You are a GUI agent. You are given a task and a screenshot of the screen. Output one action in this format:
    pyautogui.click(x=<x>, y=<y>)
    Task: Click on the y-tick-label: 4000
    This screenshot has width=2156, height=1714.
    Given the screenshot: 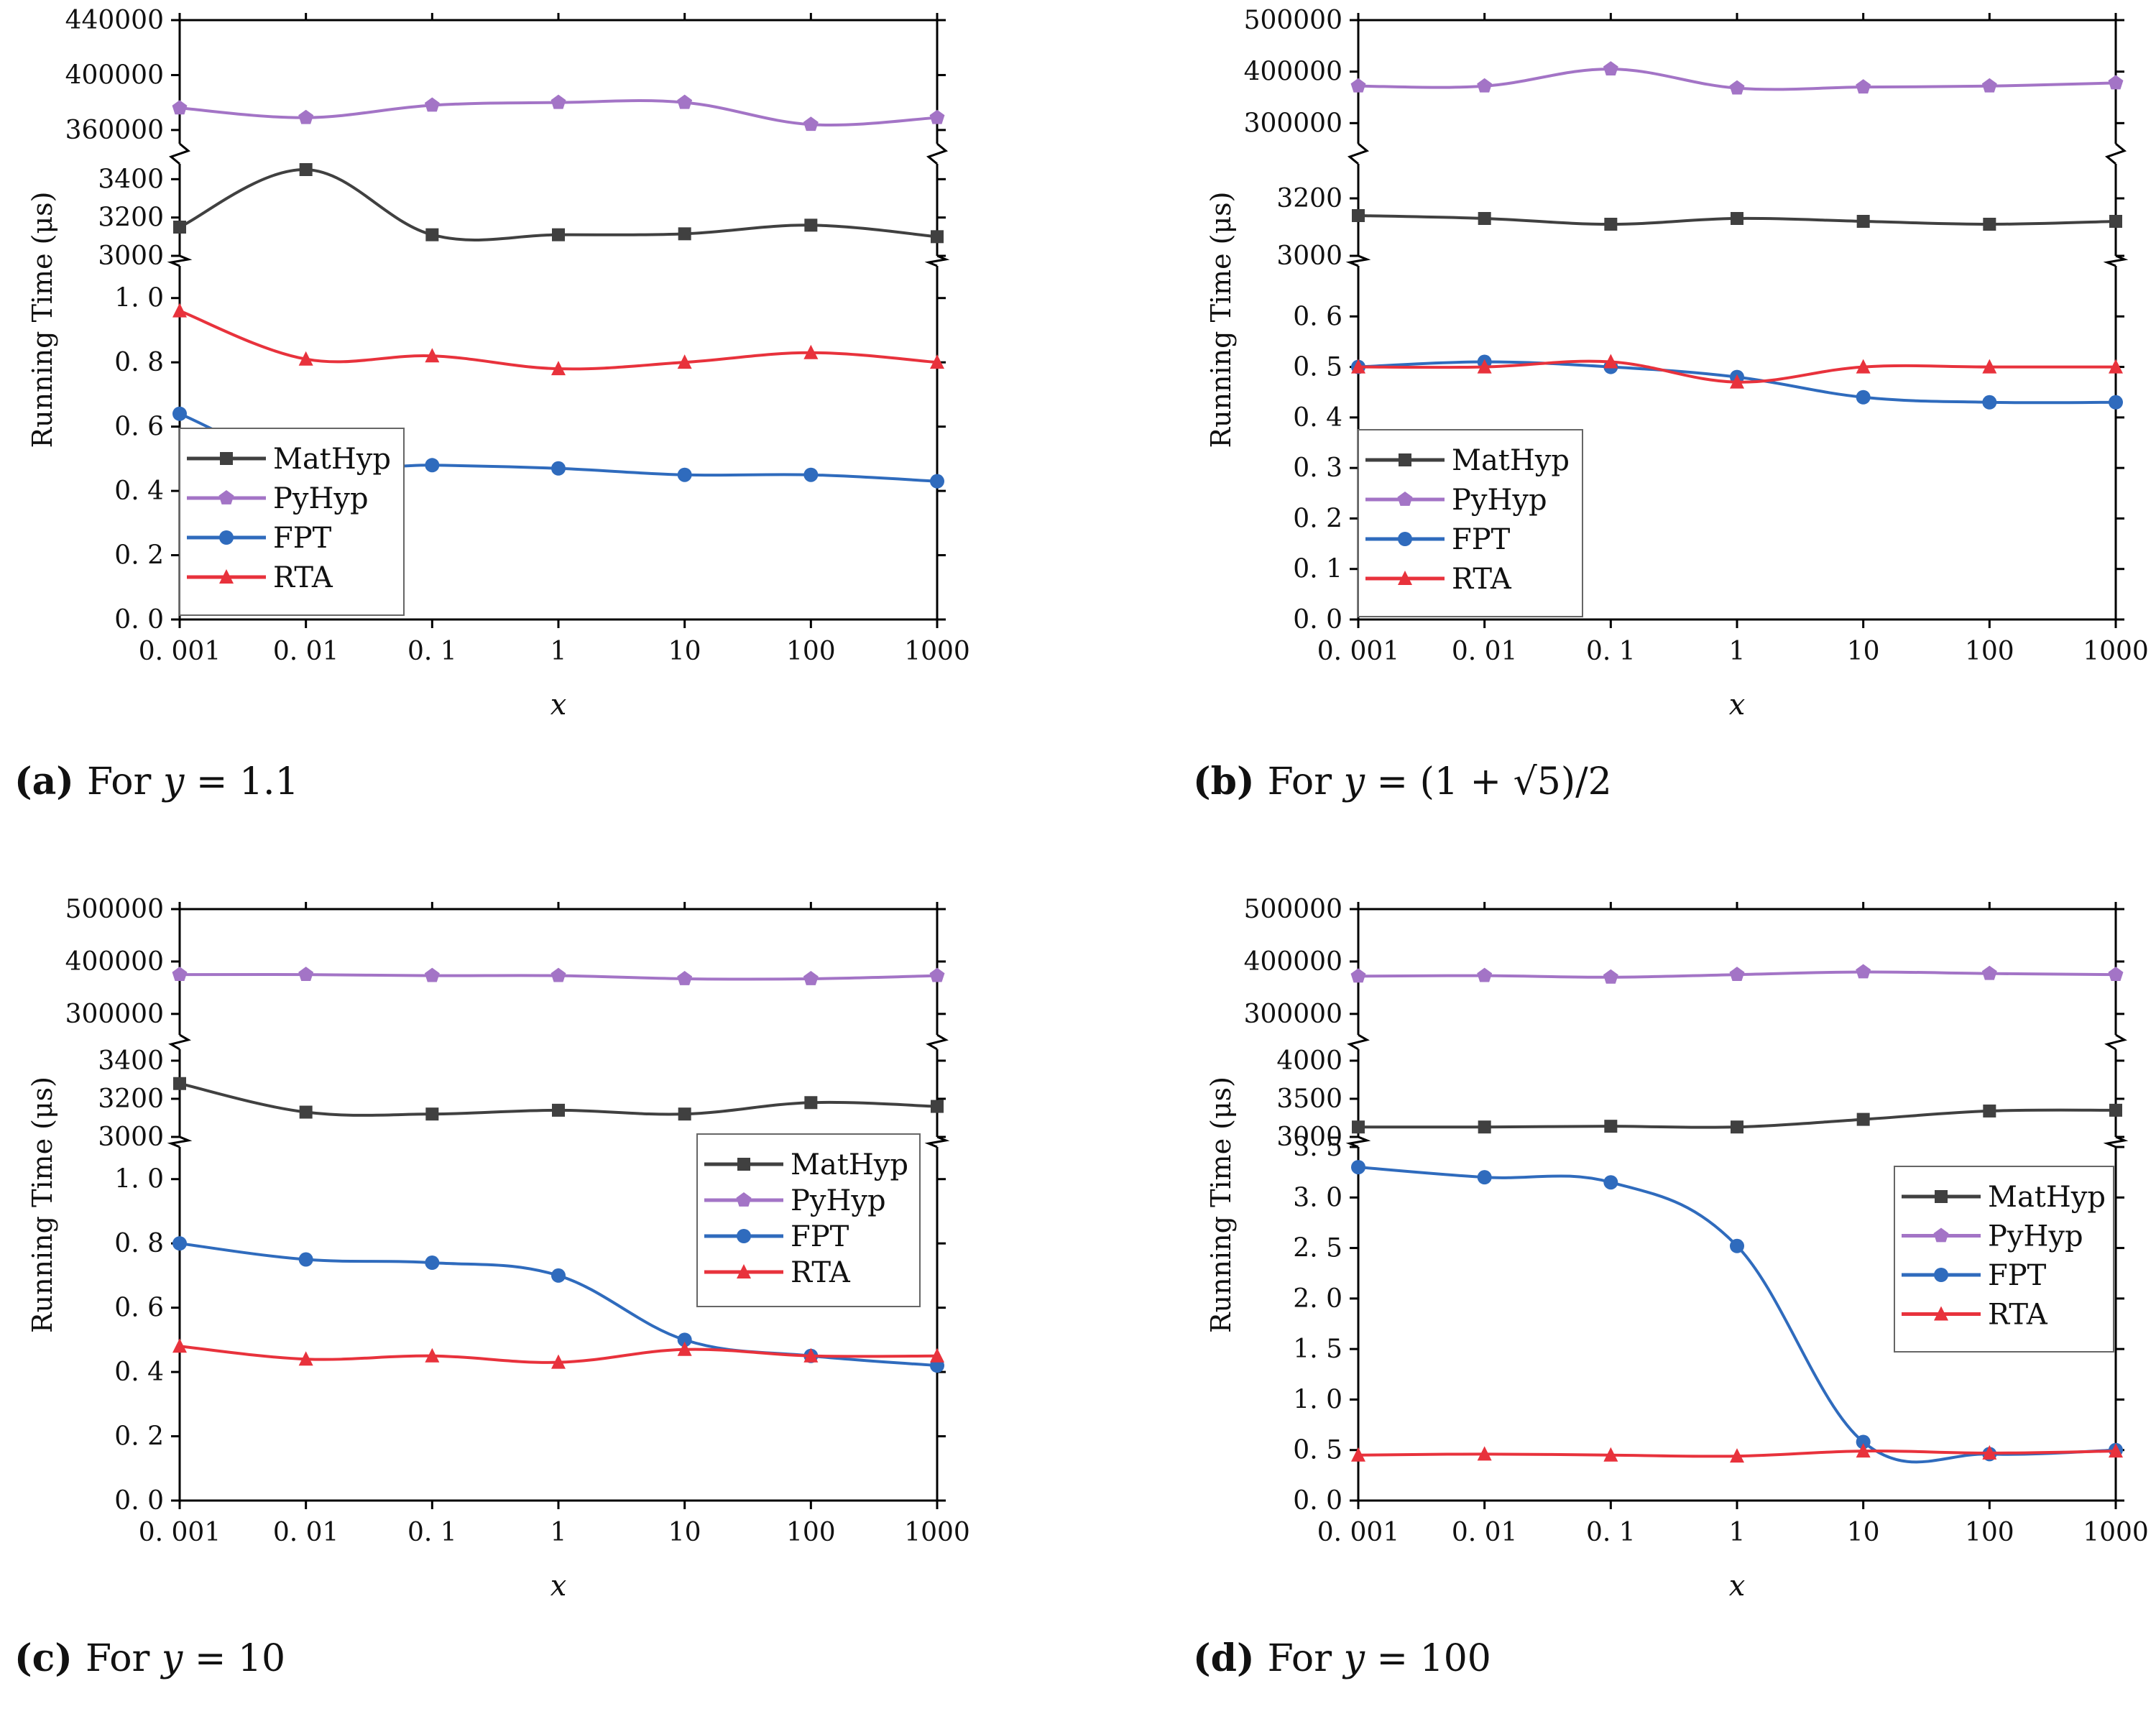 What is the action you would take?
    pyautogui.click(x=1309, y=1061)
    